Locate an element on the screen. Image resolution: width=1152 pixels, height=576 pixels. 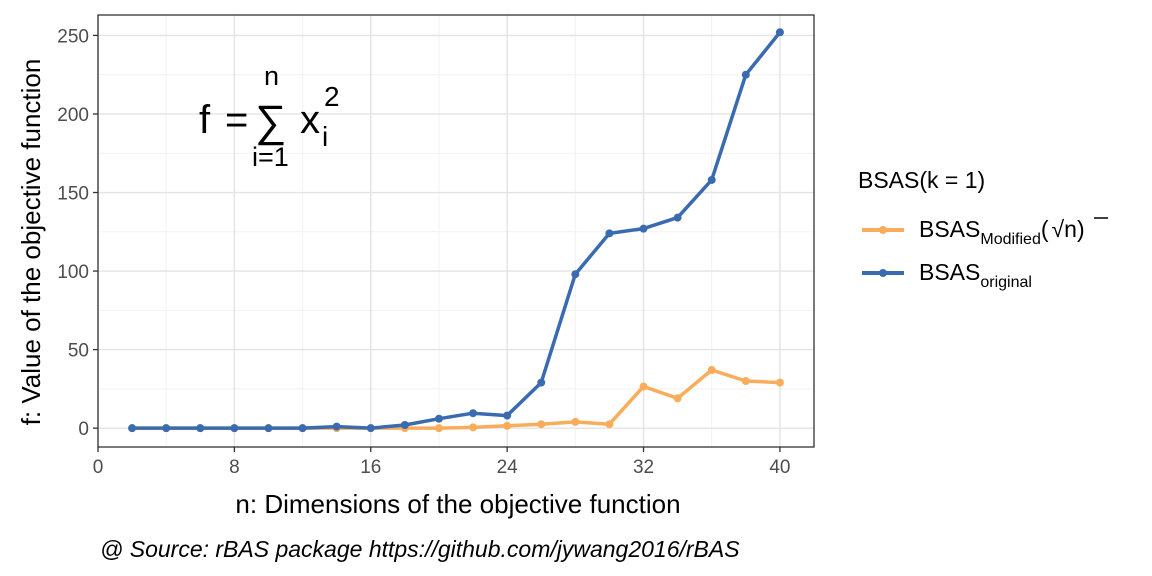
formula-variable: x is located at coordinates (310, 120).